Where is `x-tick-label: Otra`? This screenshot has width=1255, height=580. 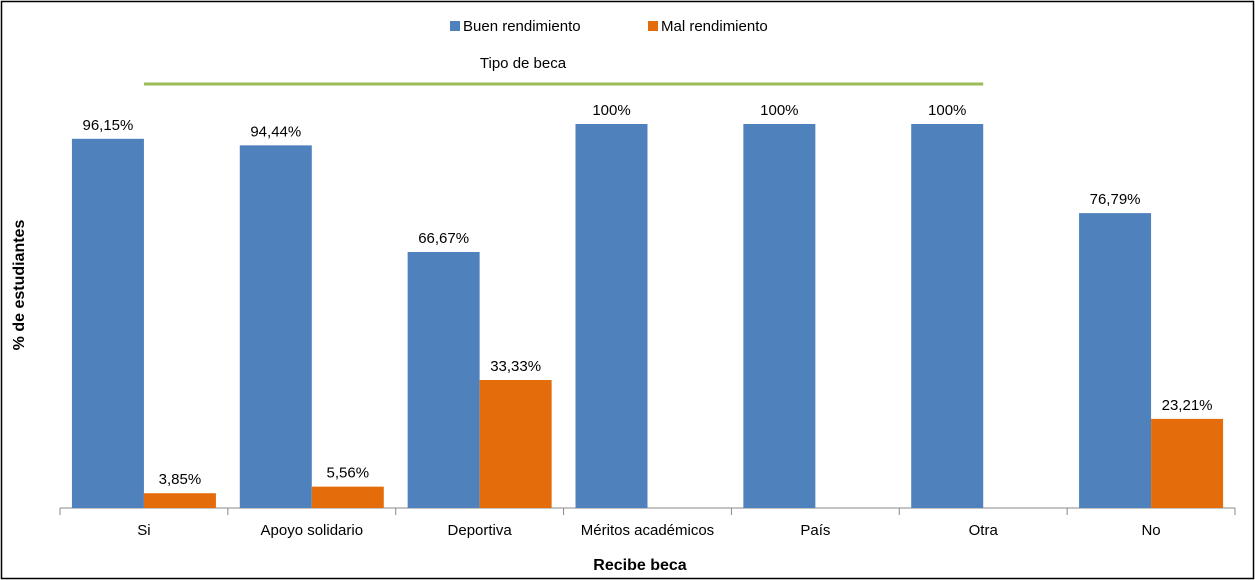
x-tick-label: Otra is located at coordinates (984, 530).